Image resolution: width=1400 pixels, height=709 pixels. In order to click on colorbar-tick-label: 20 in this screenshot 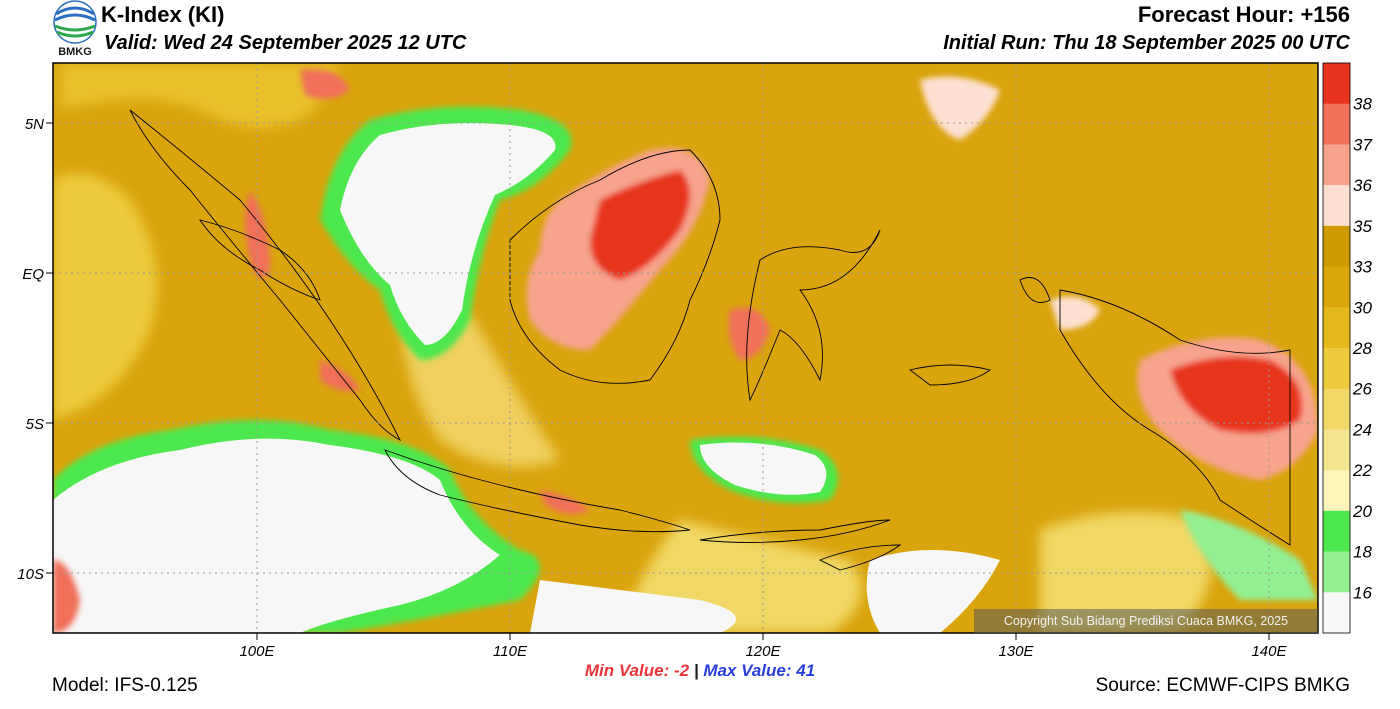, I will do `click(1362, 511)`.